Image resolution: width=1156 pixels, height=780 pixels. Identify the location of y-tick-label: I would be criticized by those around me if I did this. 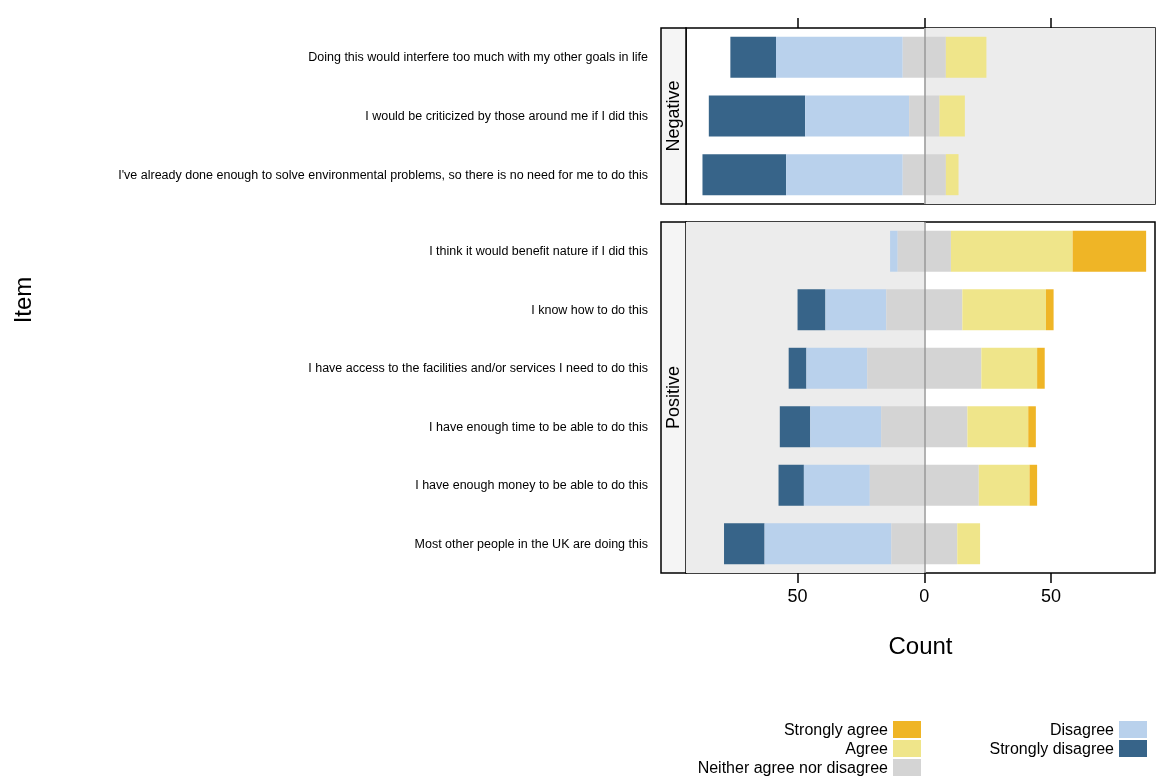
(506, 116).